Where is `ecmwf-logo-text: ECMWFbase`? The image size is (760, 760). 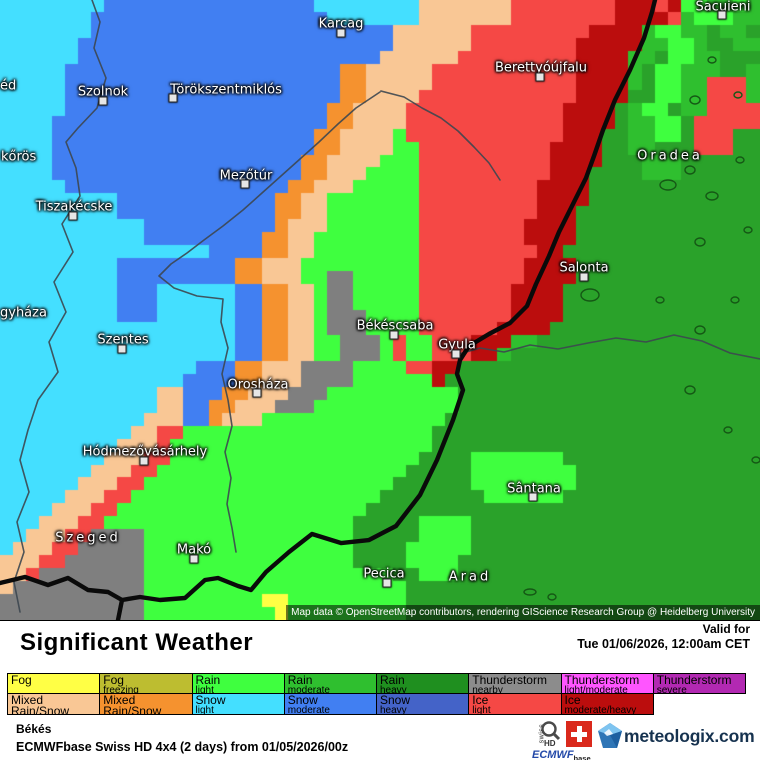 ecmwf-logo-text: ECMWFbase is located at coordinates (561, 754).